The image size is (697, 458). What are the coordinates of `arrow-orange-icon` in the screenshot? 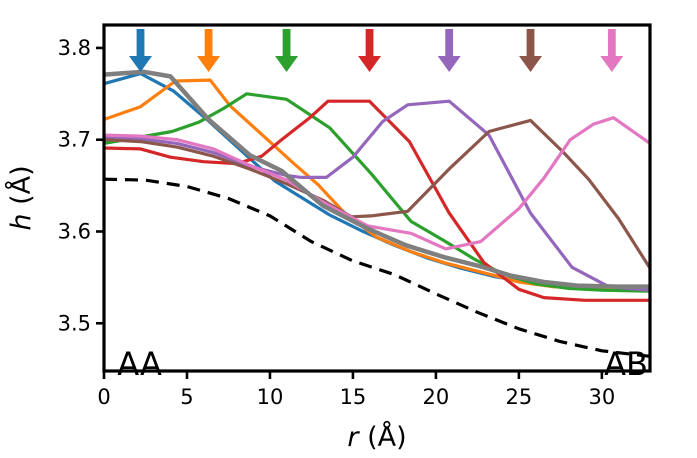 It's located at (209, 50).